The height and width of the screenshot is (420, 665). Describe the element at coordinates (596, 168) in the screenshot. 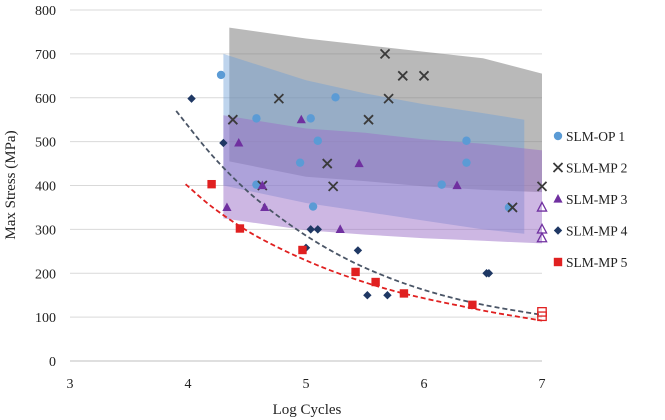

I see `legend-label: SLM-MP 2` at that location.